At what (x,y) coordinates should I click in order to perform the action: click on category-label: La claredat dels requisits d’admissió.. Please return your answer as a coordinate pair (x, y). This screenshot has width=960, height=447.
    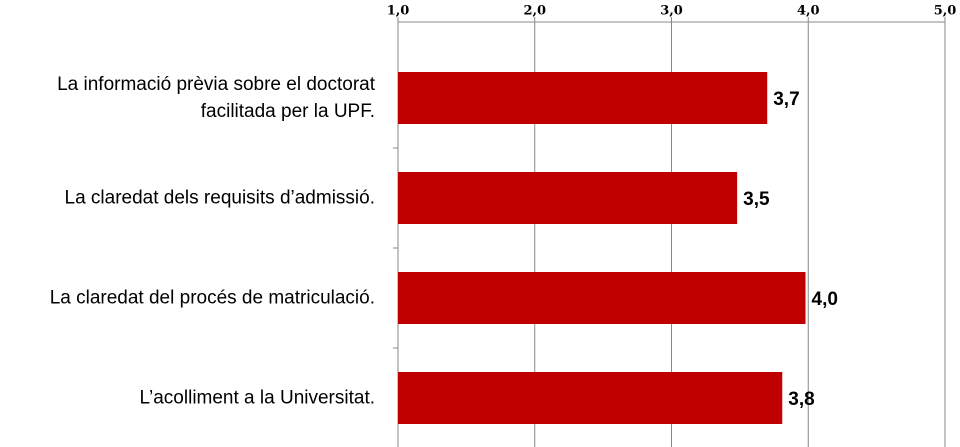
    Looking at the image, I should click on (220, 198).